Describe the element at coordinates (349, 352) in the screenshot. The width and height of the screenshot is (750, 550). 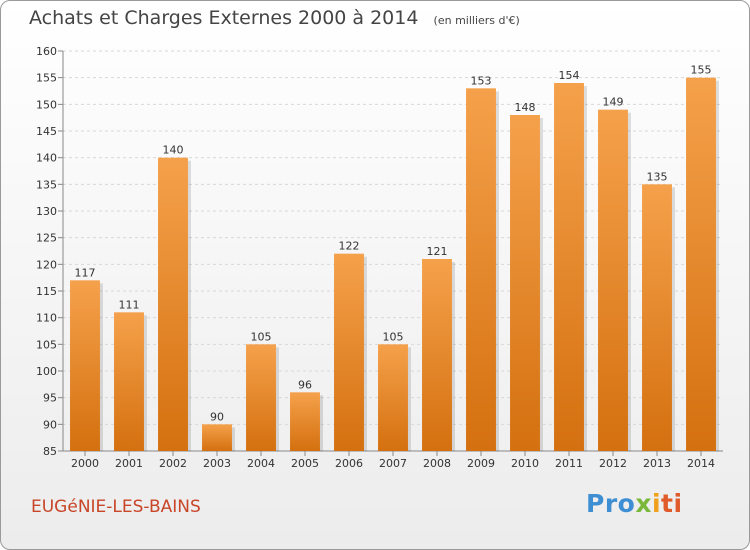
I see `bar-2006` at that location.